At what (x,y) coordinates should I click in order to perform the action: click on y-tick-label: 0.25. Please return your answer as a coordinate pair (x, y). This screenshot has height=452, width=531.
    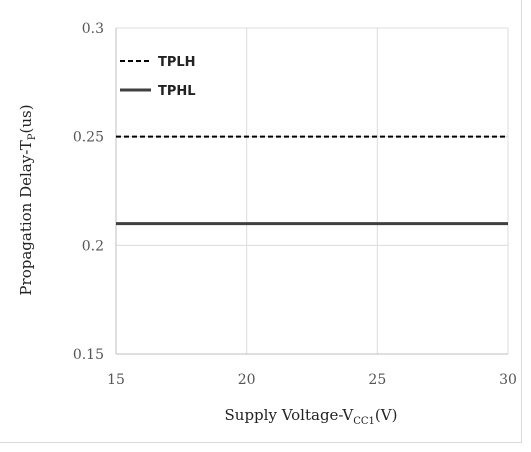
    Looking at the image, I should click on (88, 138).